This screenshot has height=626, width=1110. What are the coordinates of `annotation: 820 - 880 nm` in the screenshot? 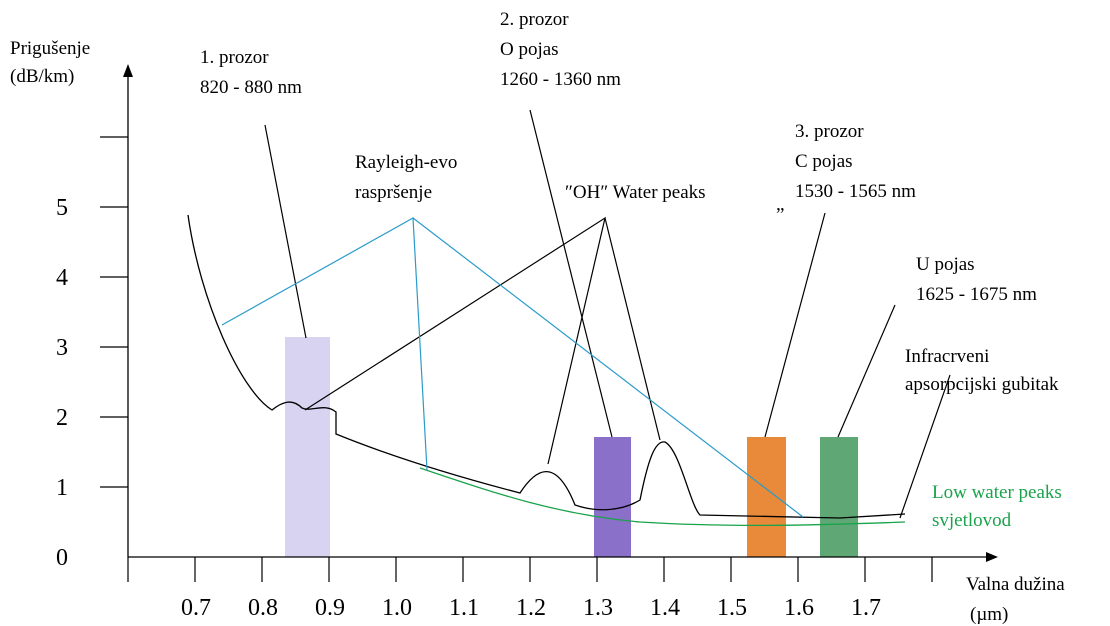 It's located at (251, 87).